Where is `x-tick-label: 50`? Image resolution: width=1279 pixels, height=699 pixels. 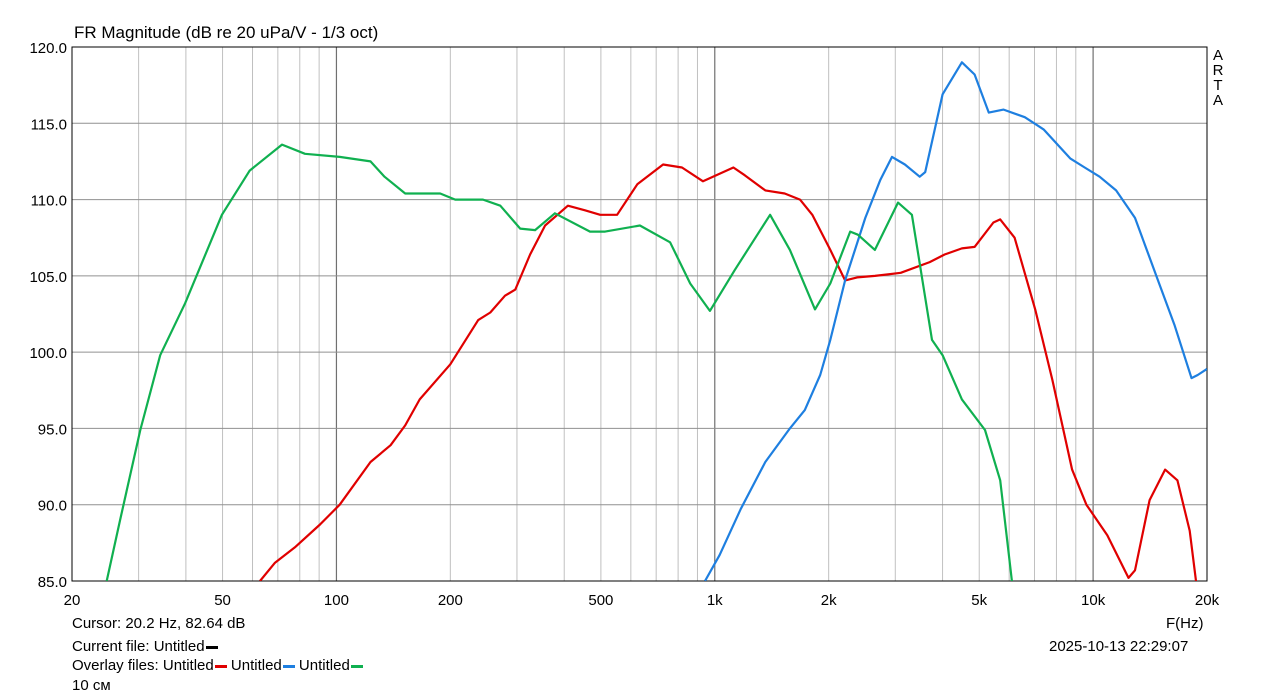
x-tick-label: 50 is located at coordinates (222, 600).